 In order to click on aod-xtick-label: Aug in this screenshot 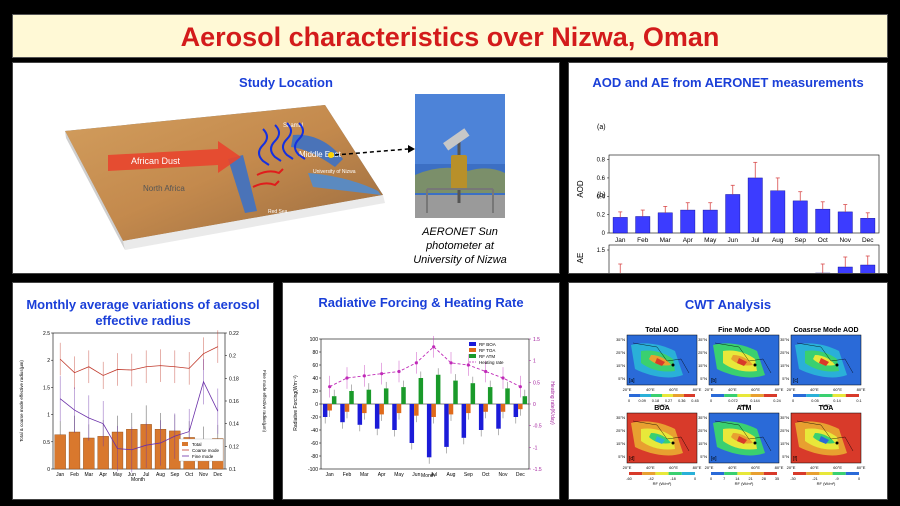, I will do `click(778, 240)`.